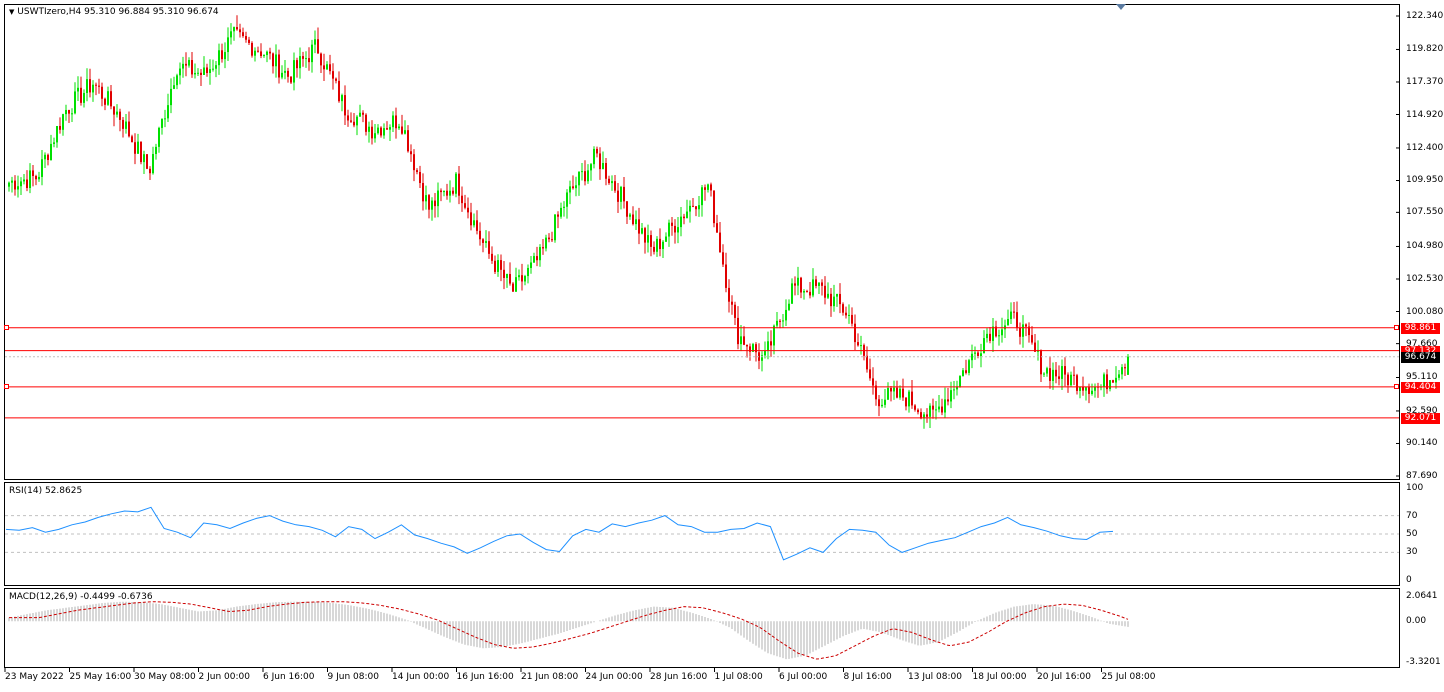 Image resolution: width=1444 pixels, height=692 pixels. I want to click on current-price-tag: 96.674, so click(1420, 357).